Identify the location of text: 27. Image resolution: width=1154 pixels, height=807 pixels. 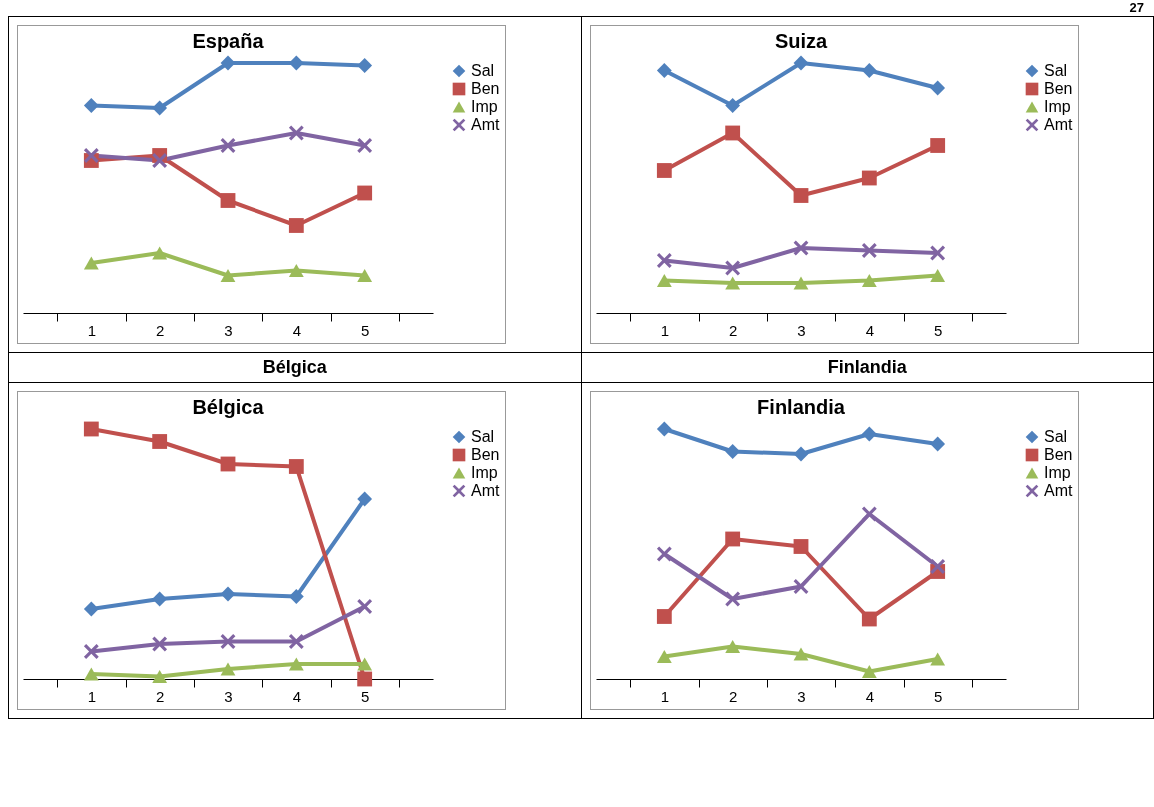
(1136, 7).